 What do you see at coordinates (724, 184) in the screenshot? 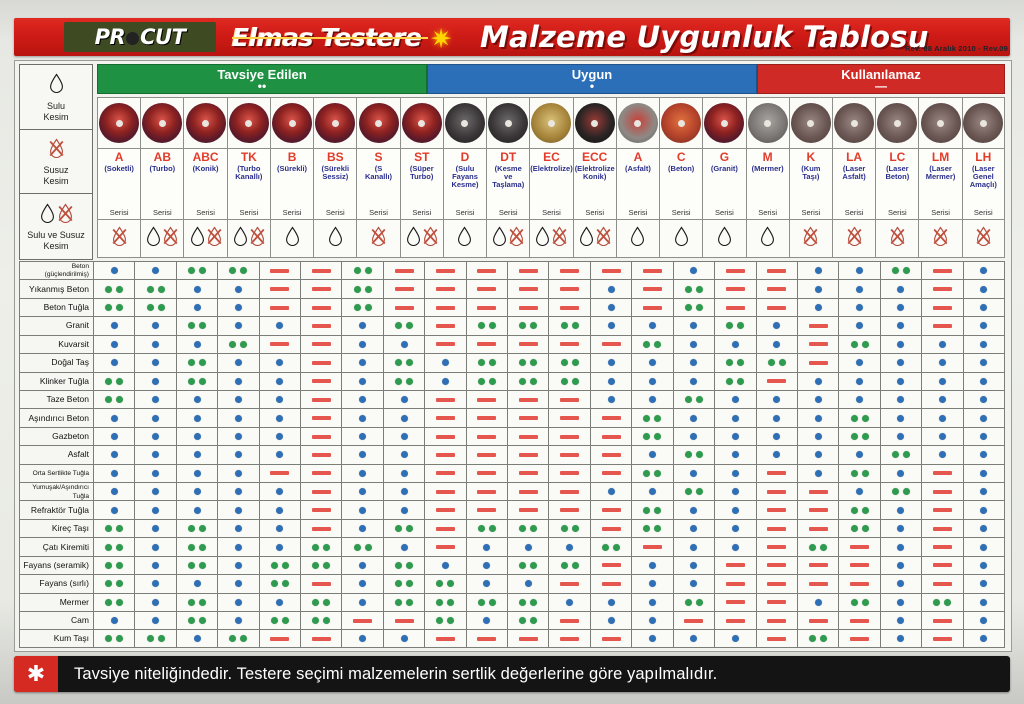
I see `column-header-cell: G (Granit) Serisi` at bounding box center [724, 184].